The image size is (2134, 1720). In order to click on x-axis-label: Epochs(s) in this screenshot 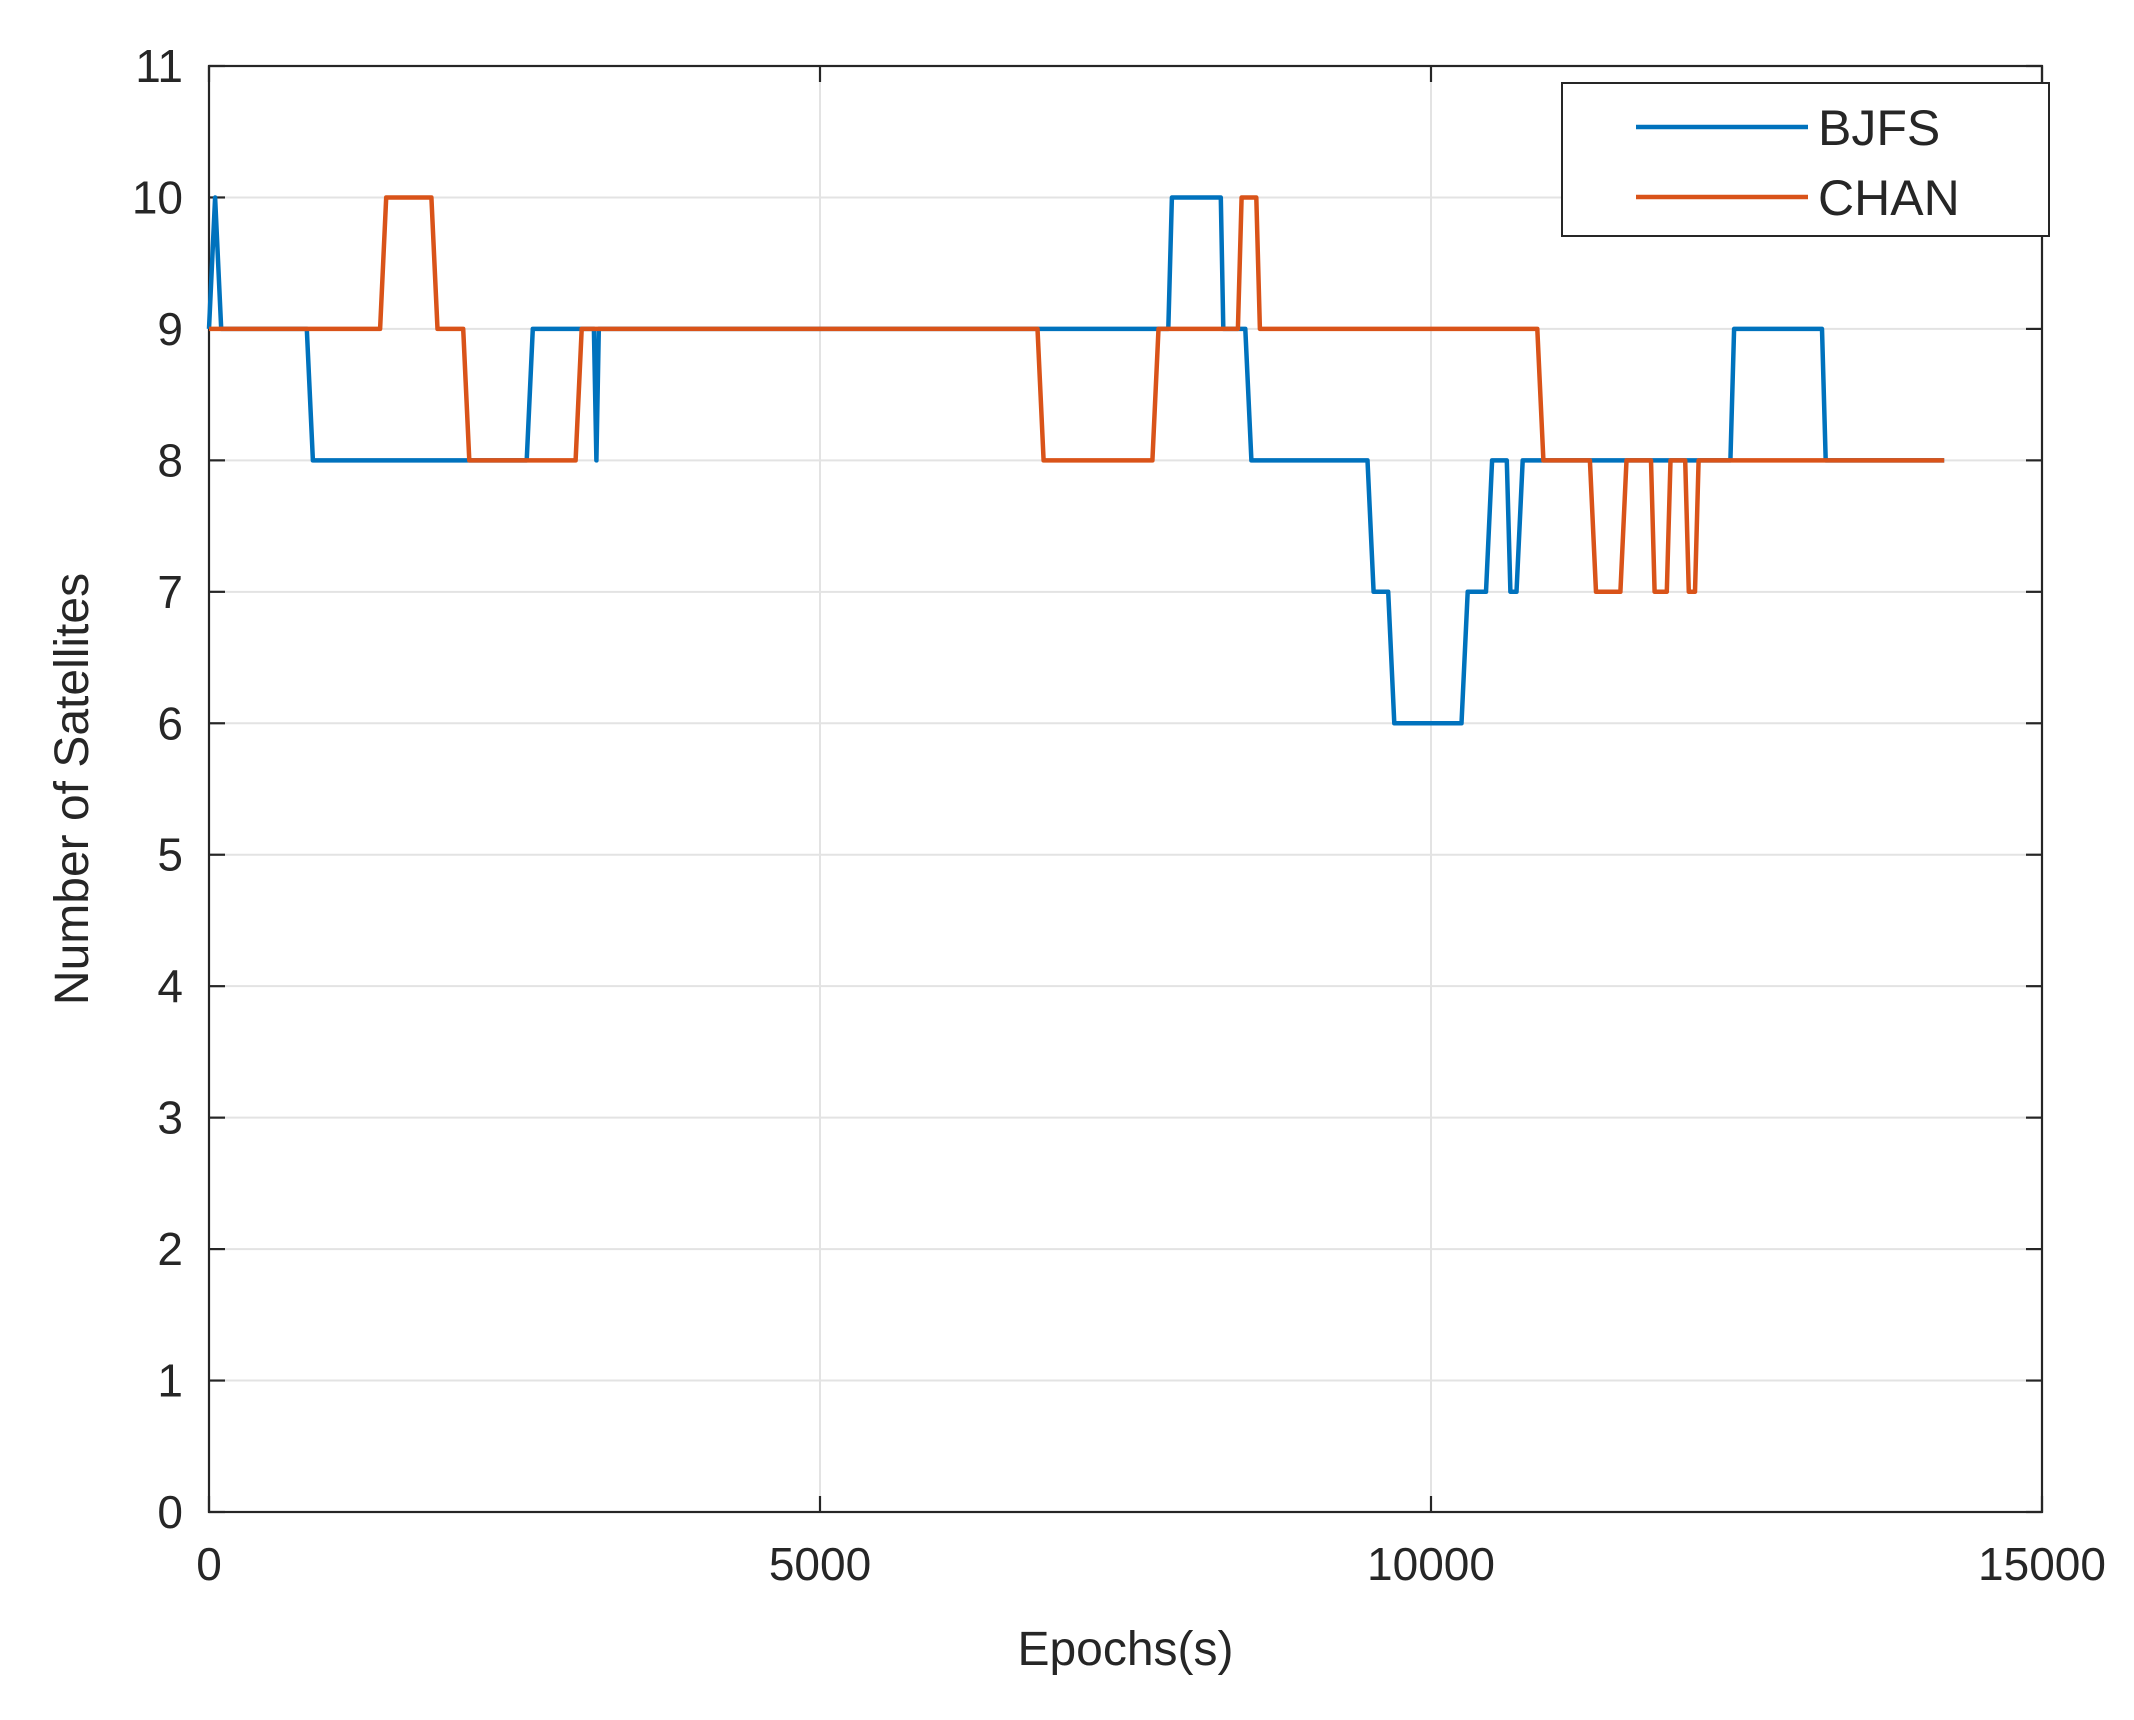, I will do `click(1125, 1649)`.